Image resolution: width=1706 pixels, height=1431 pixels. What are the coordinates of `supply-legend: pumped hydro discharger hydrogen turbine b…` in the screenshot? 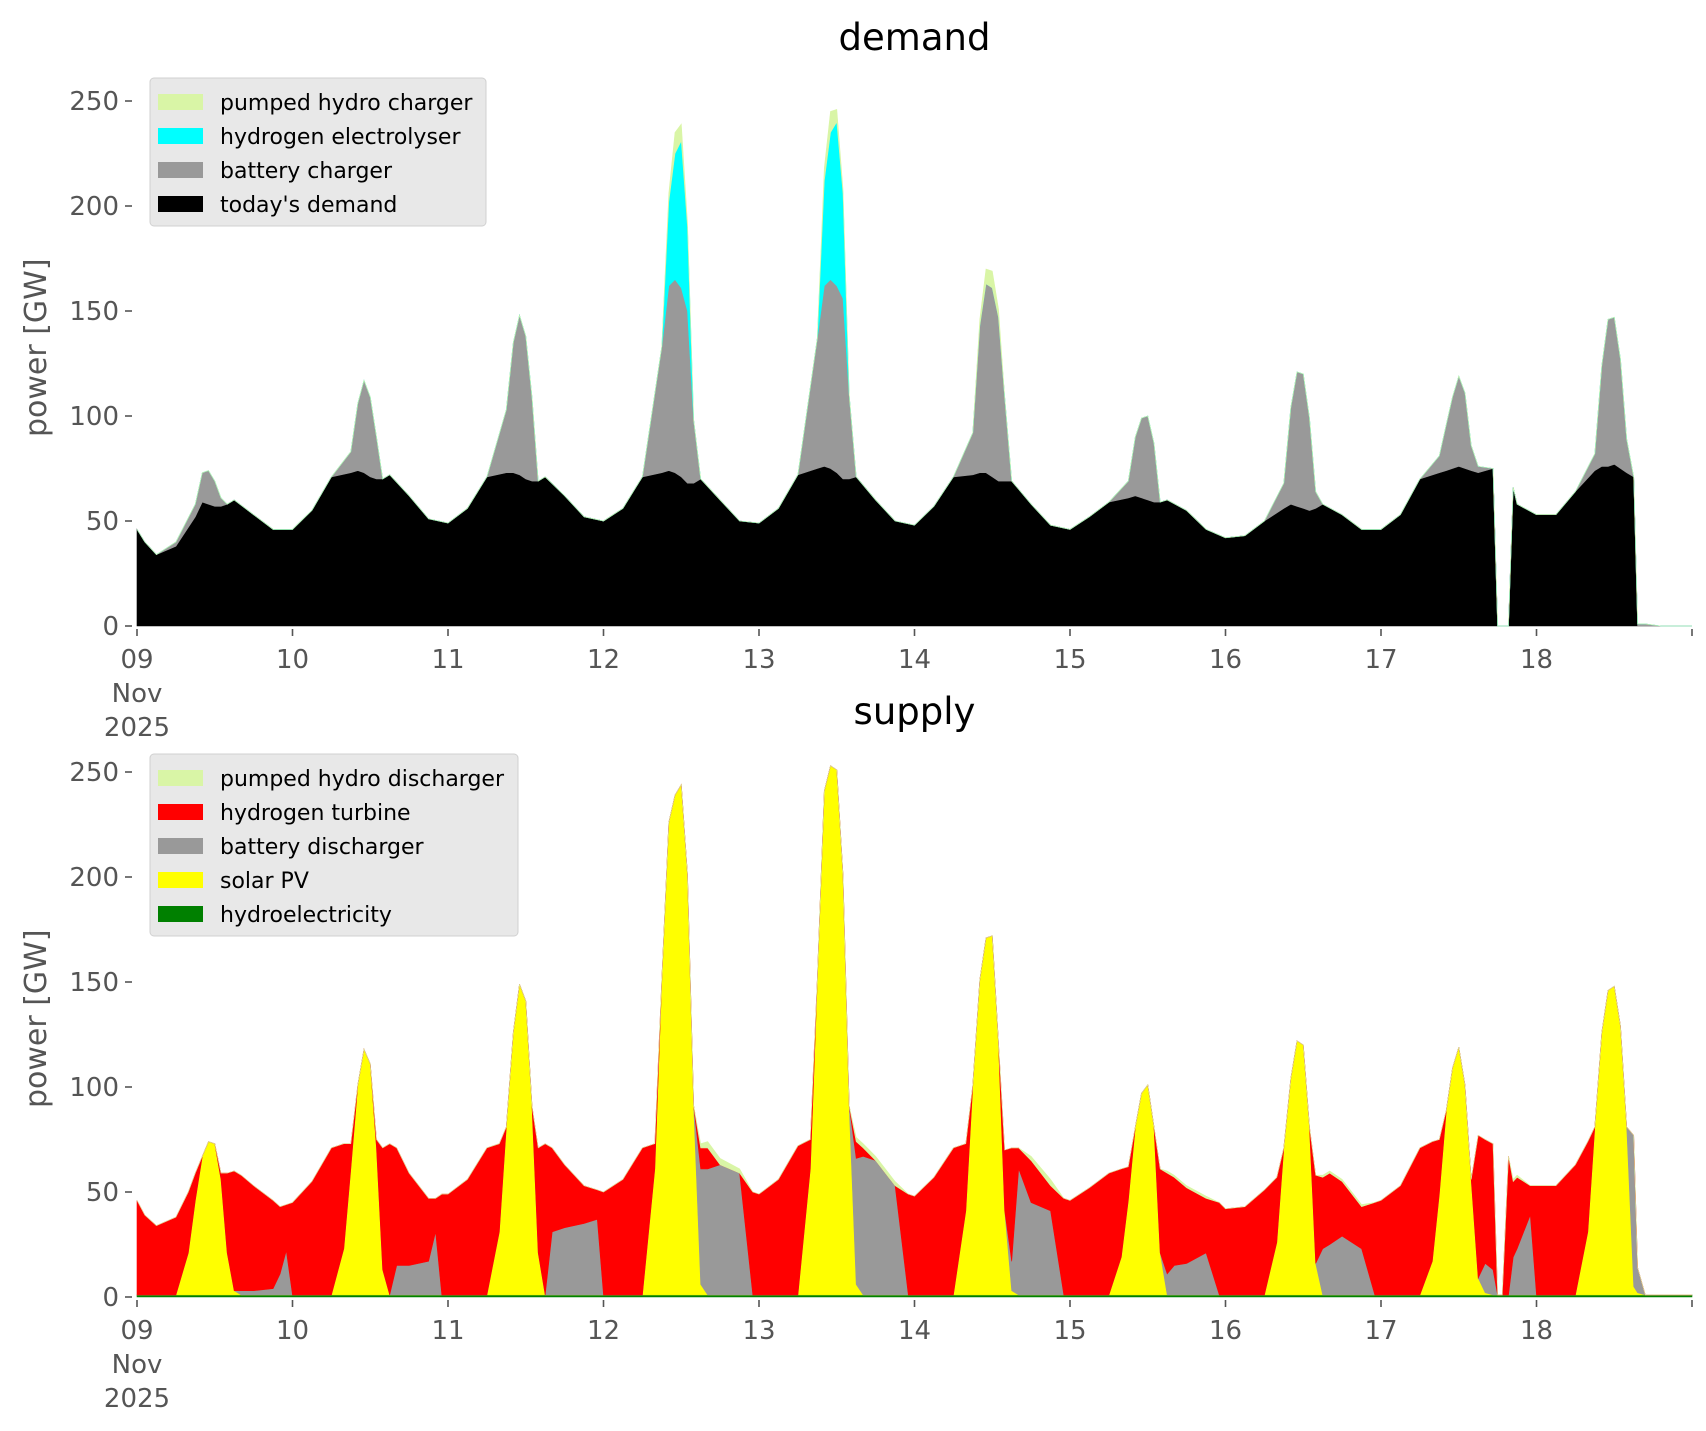 It's located at (334, 845).